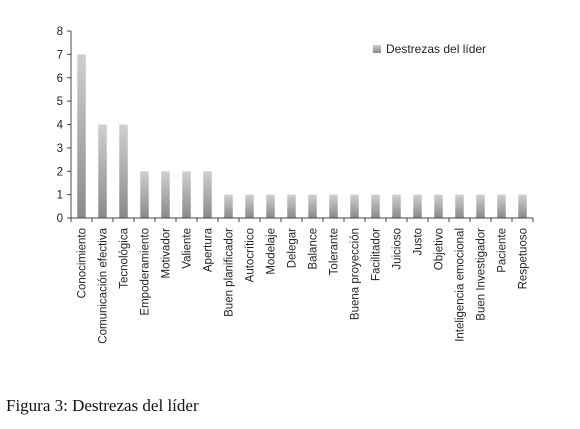 The height and width of the screenshot is (429, 580). What do you see at coordinates (104, 285) in the screenshot?
I see `x-tick-label: Comunicación efectiva` at bounding box center [104, 285].